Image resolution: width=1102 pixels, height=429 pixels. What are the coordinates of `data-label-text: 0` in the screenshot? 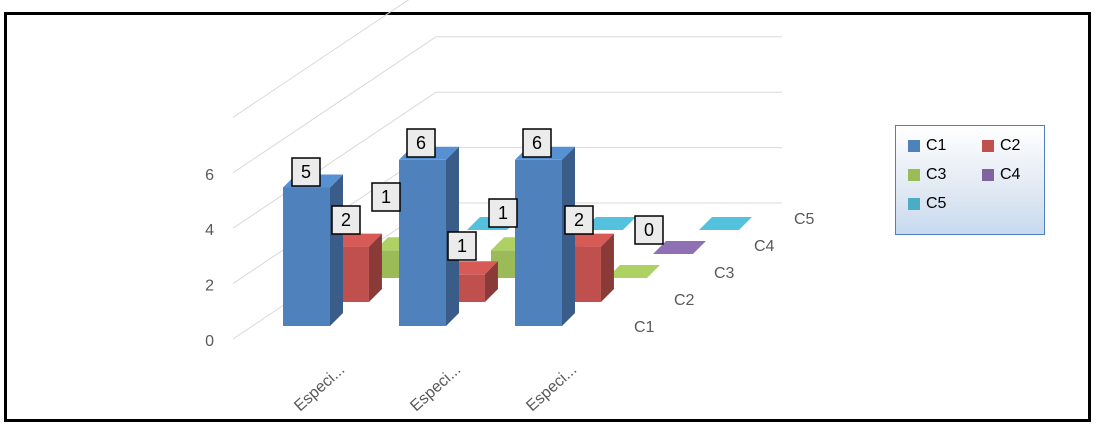 It's located at (649, 230).